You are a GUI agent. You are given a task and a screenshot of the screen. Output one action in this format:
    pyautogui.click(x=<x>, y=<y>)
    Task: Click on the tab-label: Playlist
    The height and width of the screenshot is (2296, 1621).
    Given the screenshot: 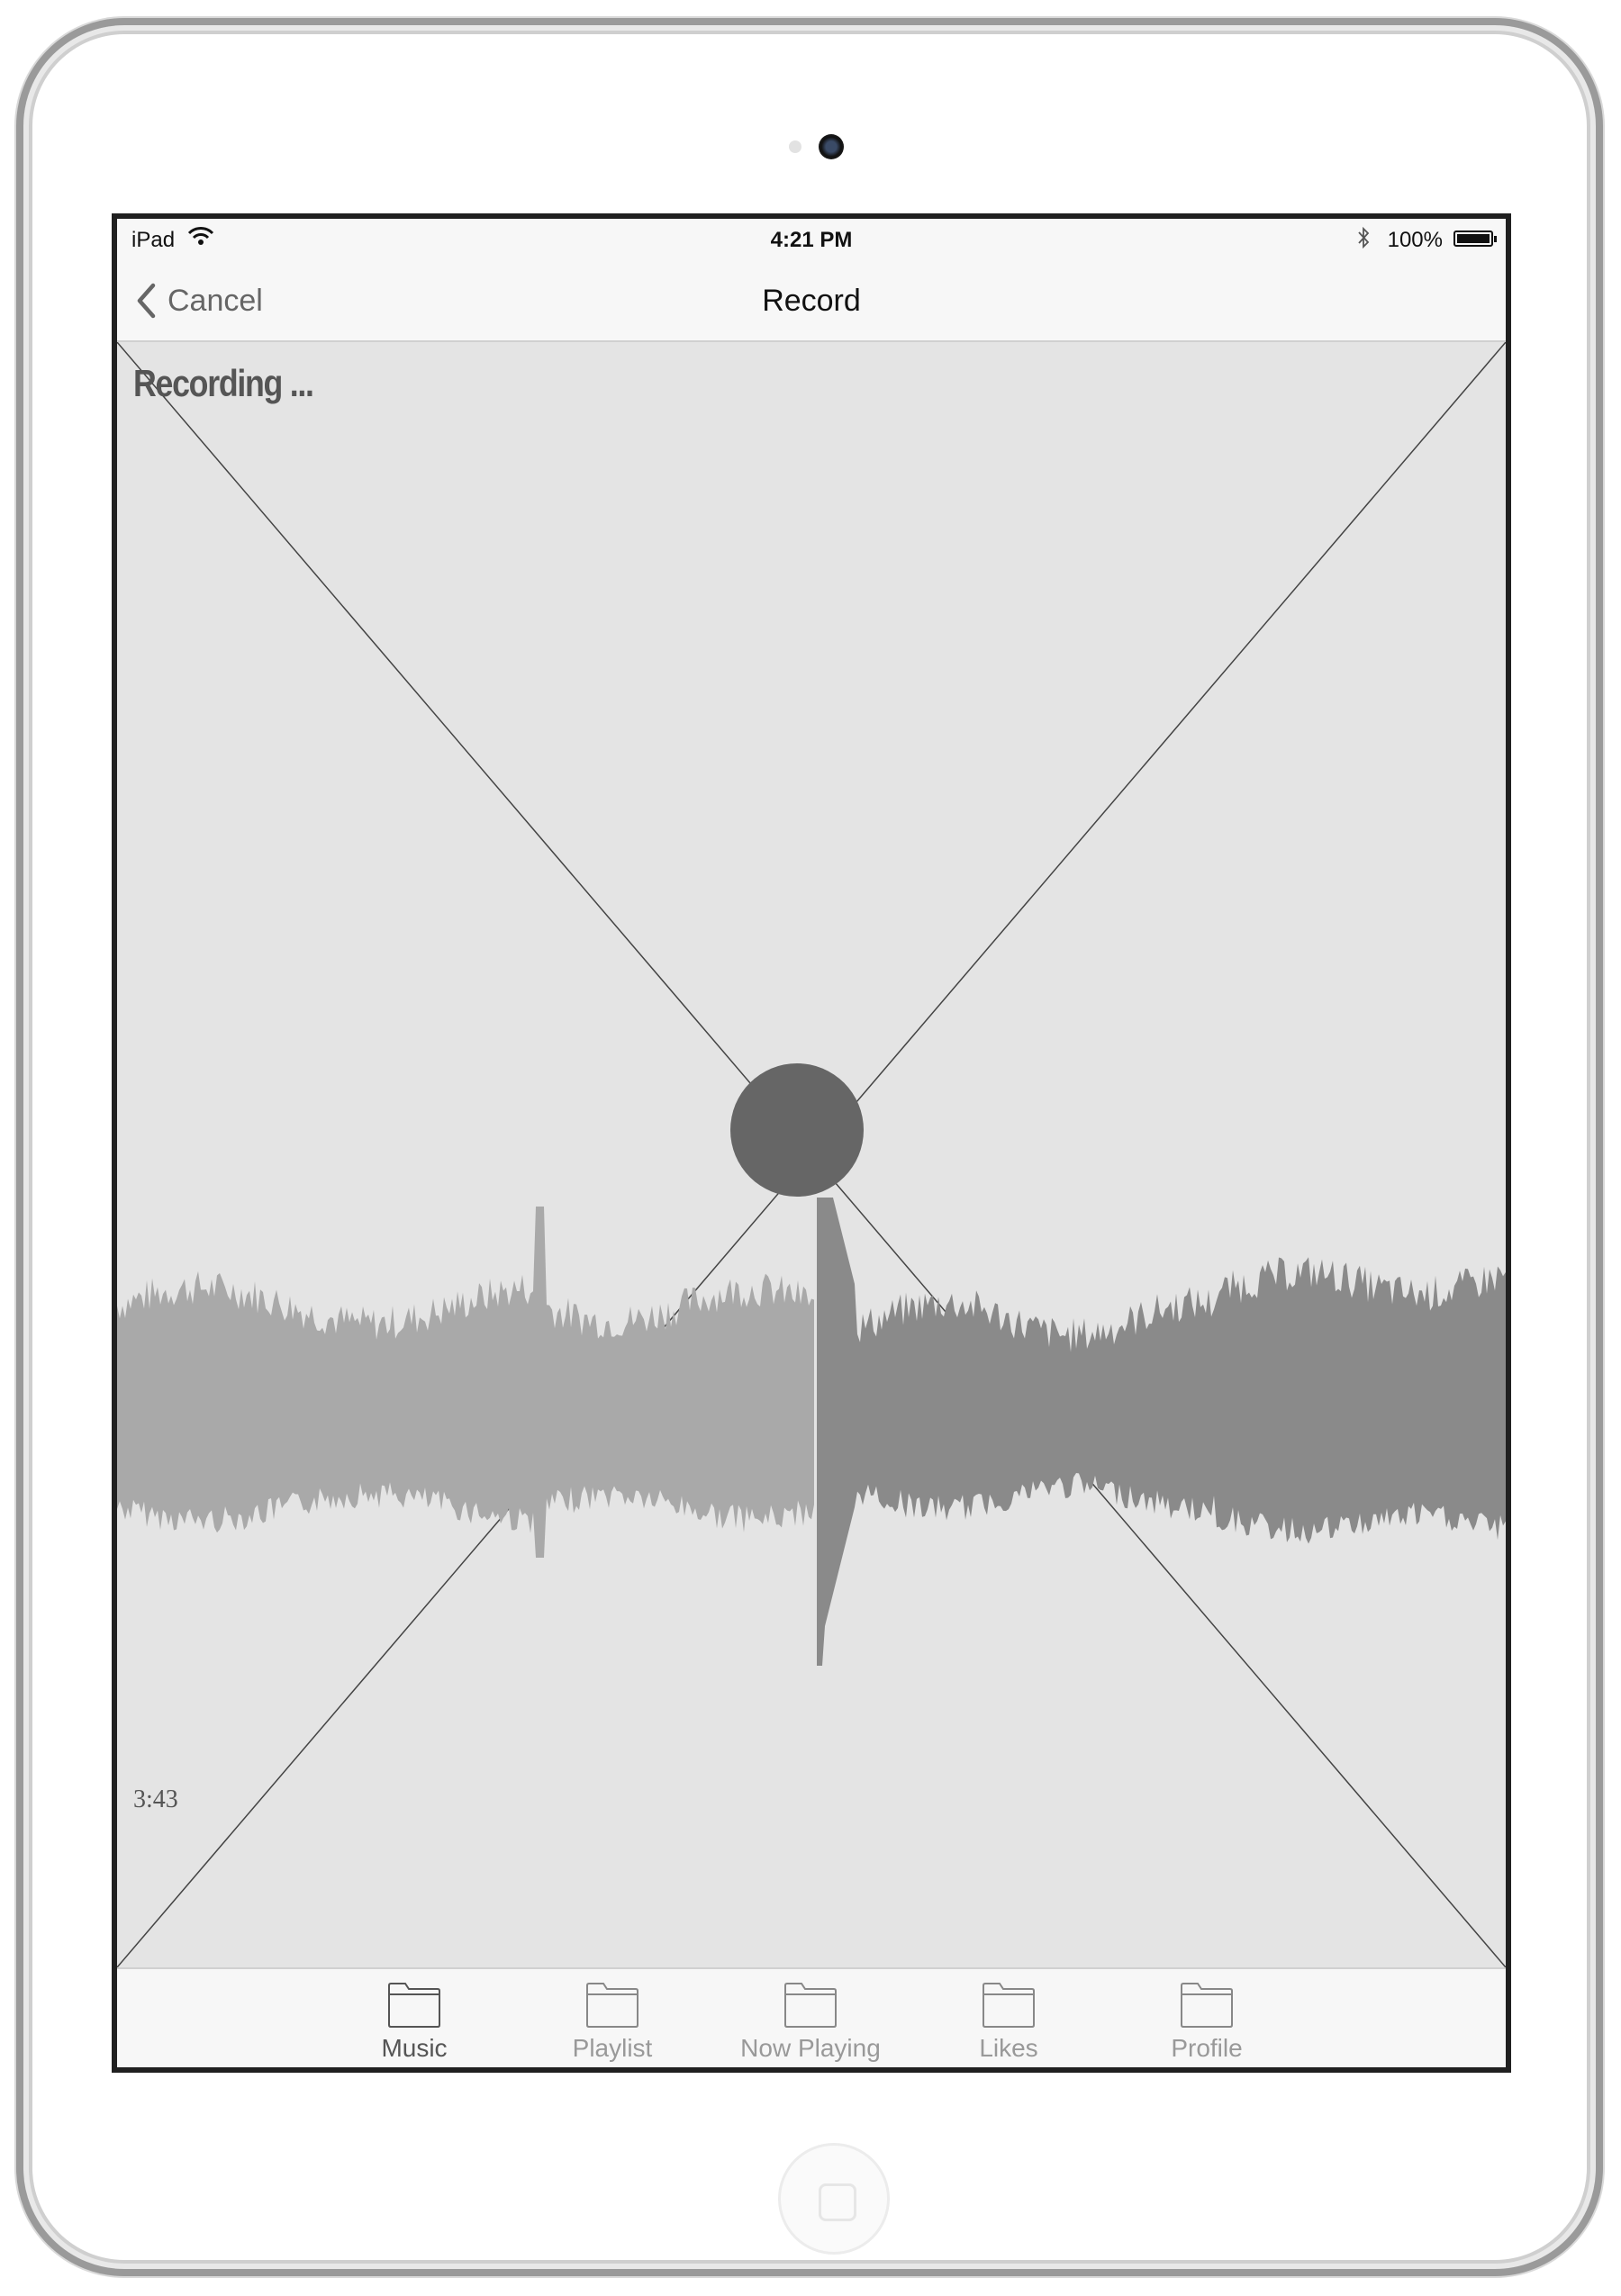 What is the action you would take?
    pyautogui.click(x=612, y=2048)
    